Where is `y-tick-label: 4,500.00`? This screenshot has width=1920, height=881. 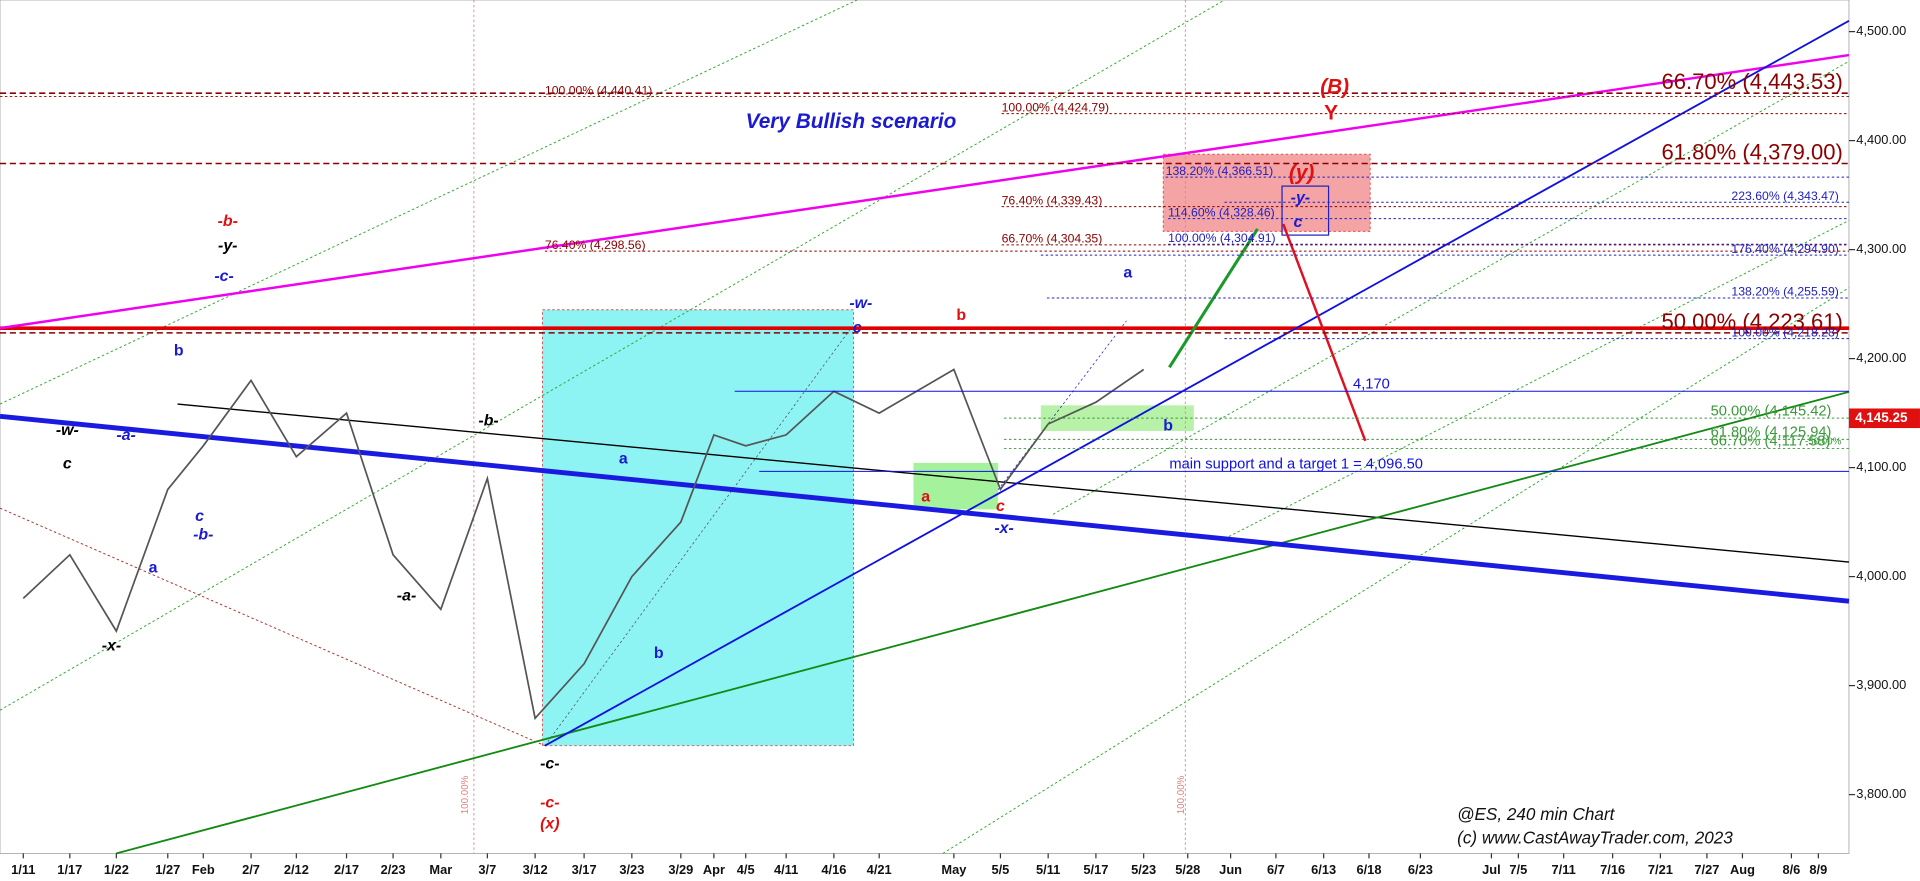 y-tick-label: 4,500.00 is located at coordinates (1881, 30).